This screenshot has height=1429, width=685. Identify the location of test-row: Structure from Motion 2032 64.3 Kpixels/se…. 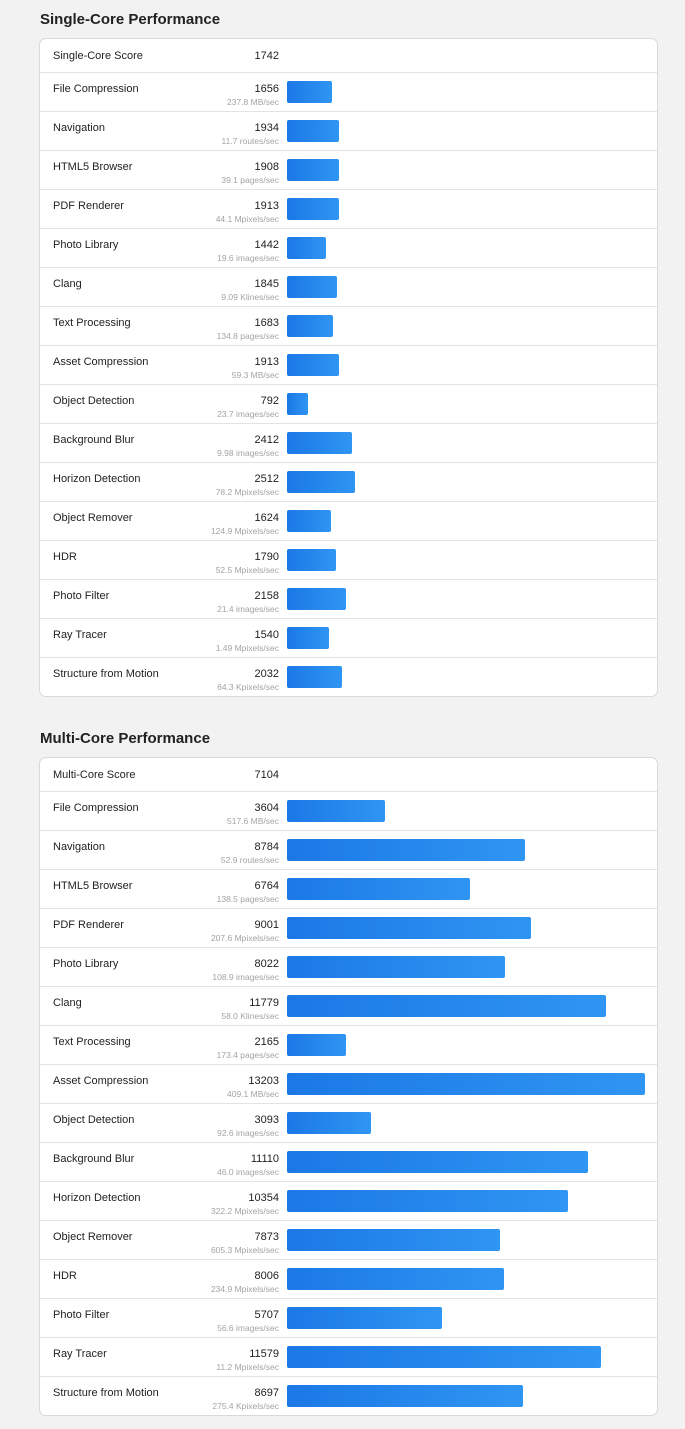
(348, 676).